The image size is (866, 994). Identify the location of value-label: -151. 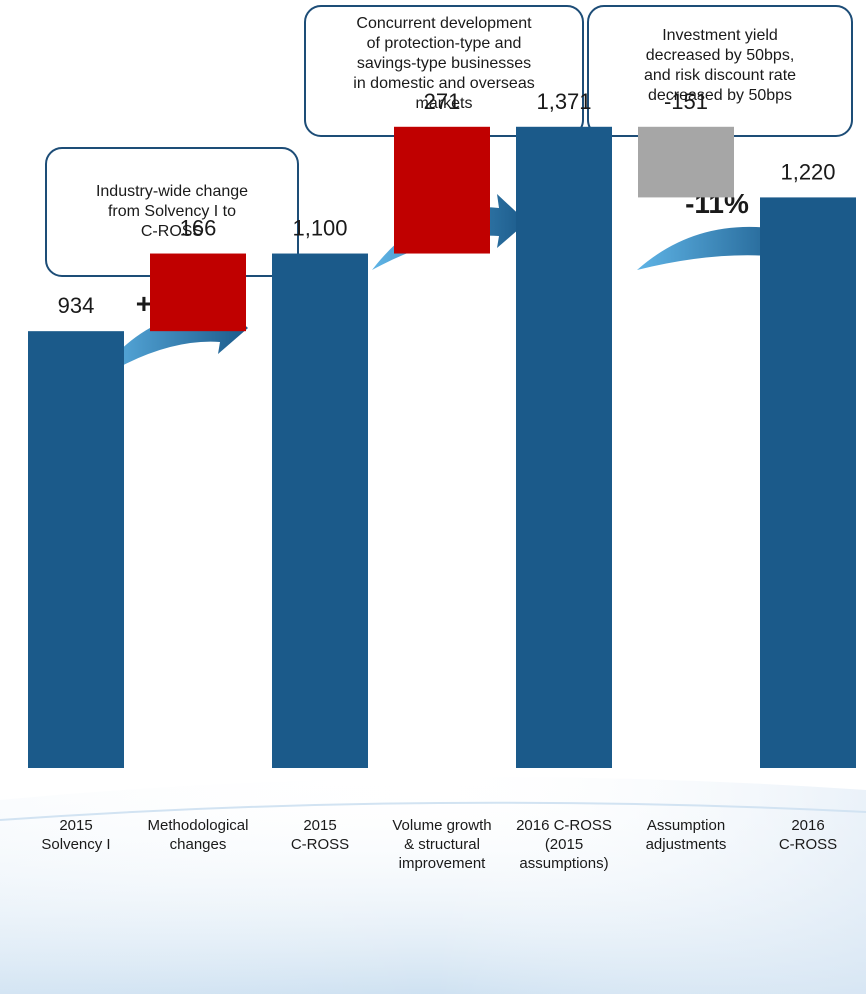
(686, 101).